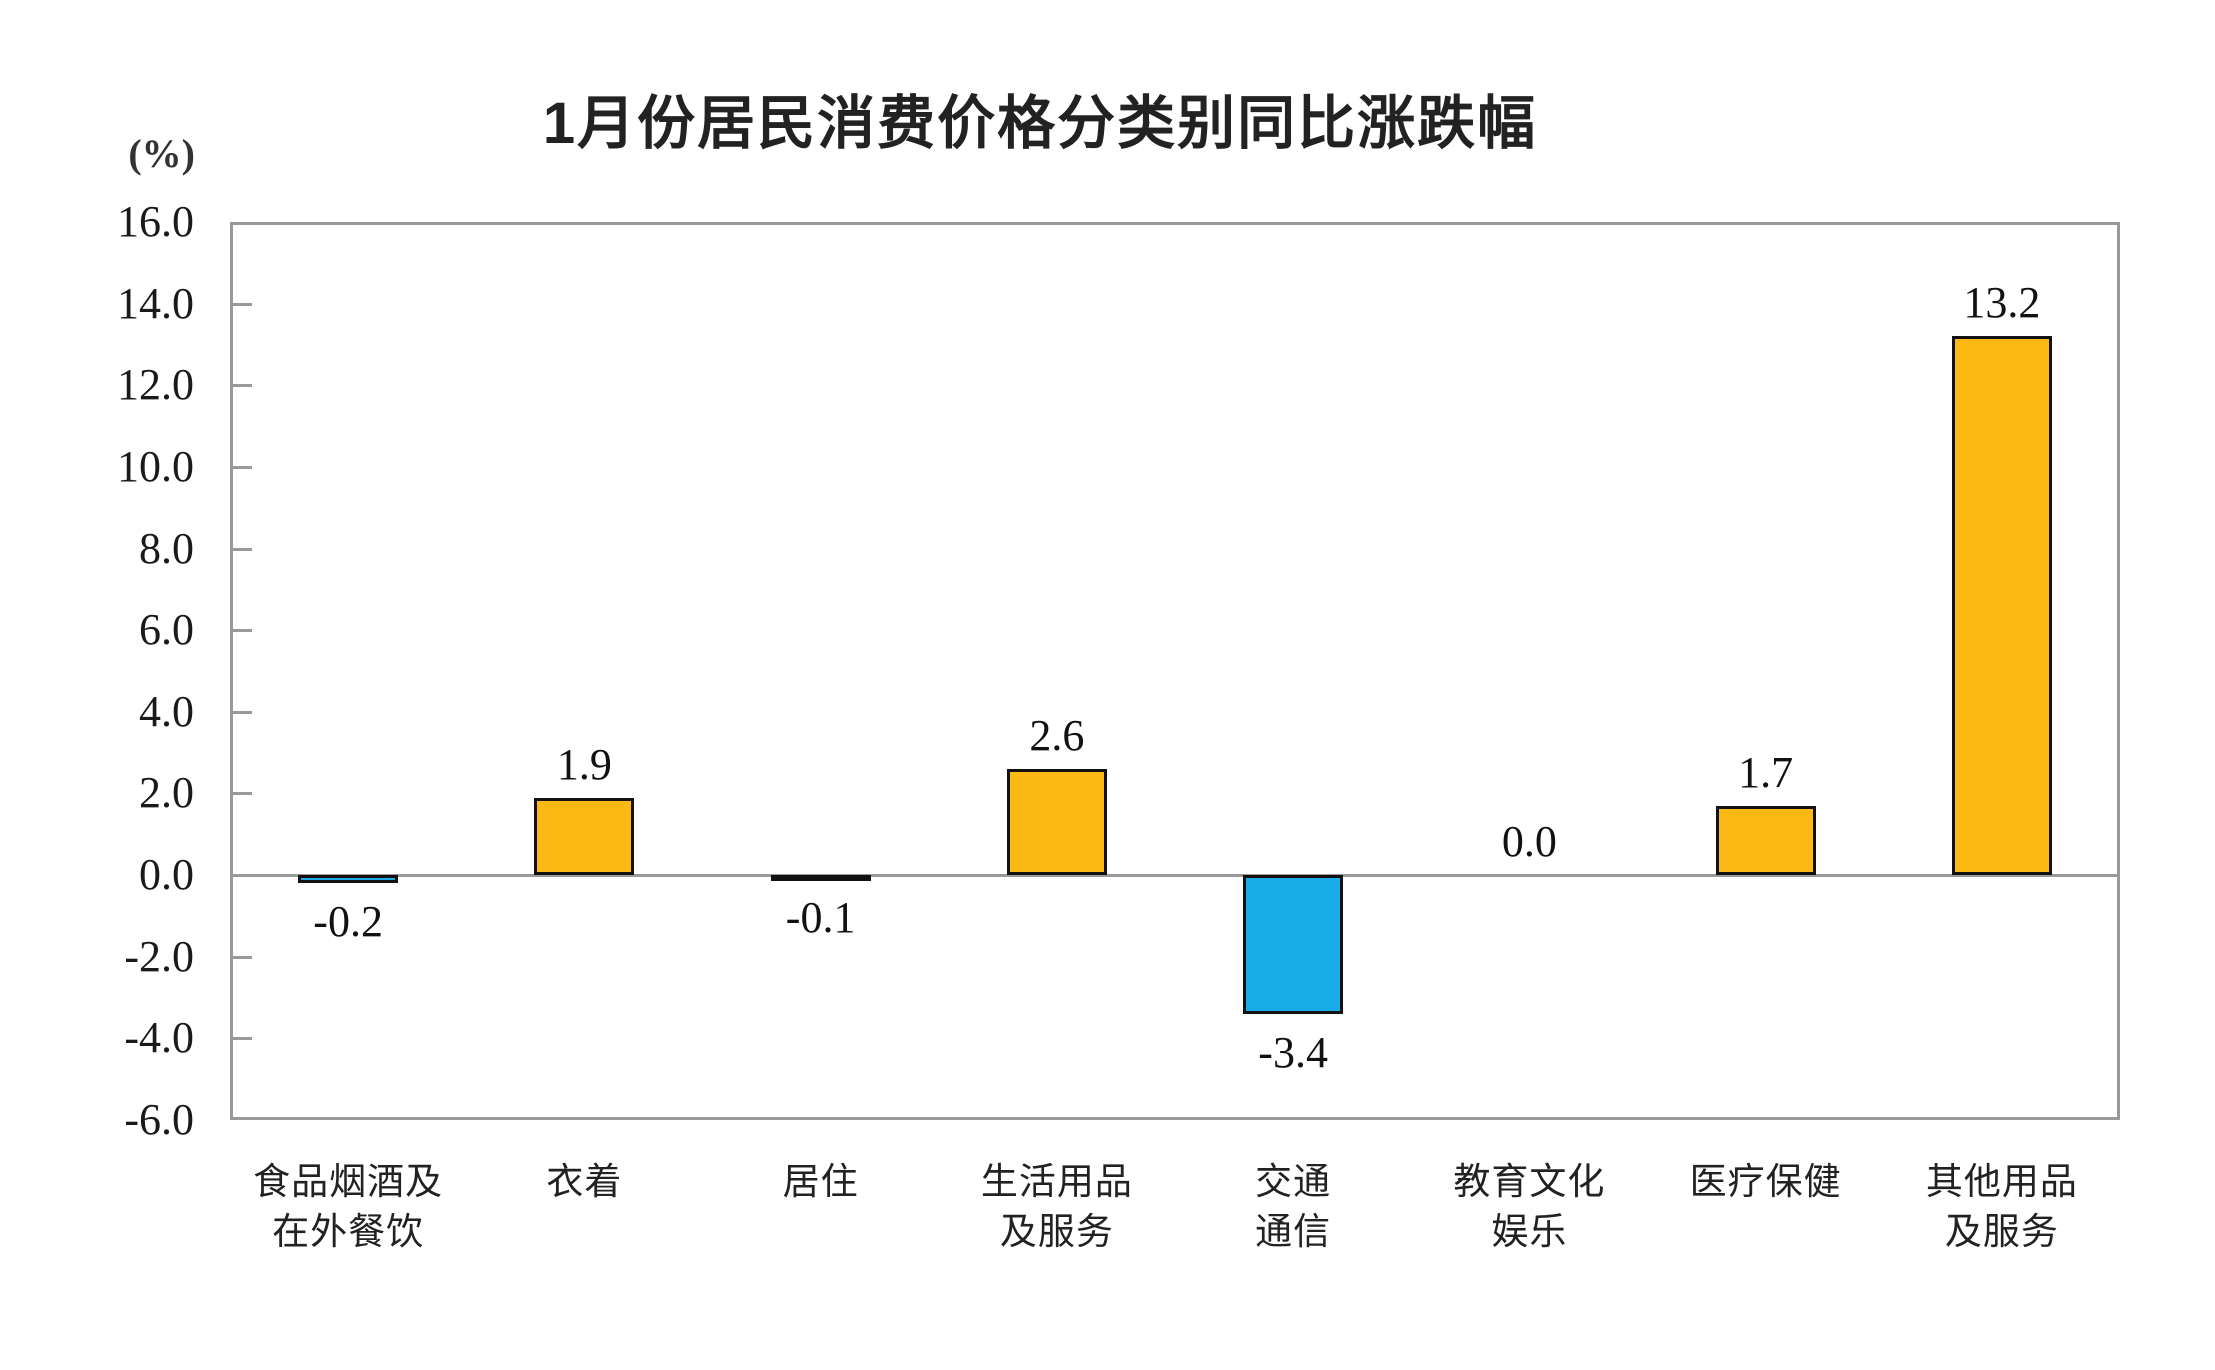 The width and height of the screenshot is (2215, 1370). I want to click on bar-value-label: -0.1, so click(820, 918).